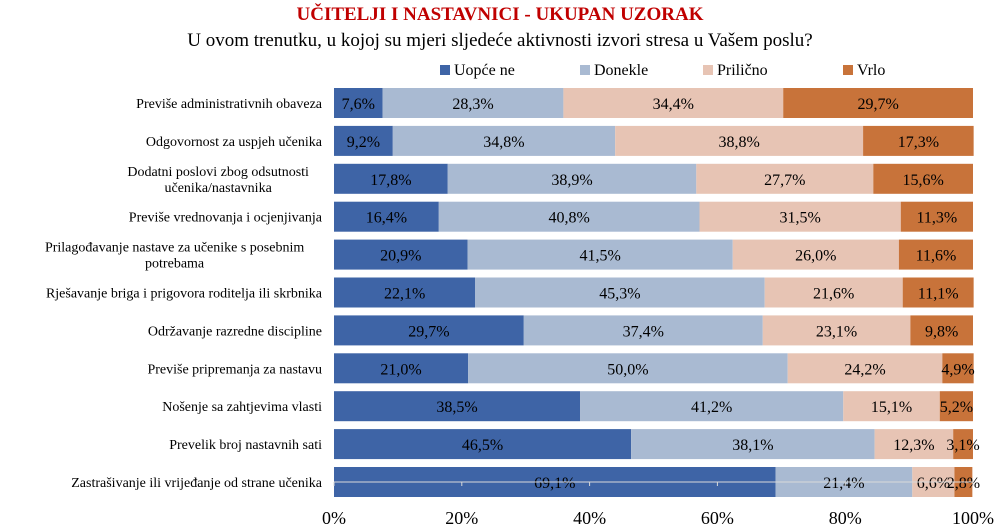 This screenshot has height=531, width=1000. What do you see at coordinates (245, 445) in the screenshot?
I see `category-label: Prevelik broj nastavnih sati` at bounding box center [245, 445].